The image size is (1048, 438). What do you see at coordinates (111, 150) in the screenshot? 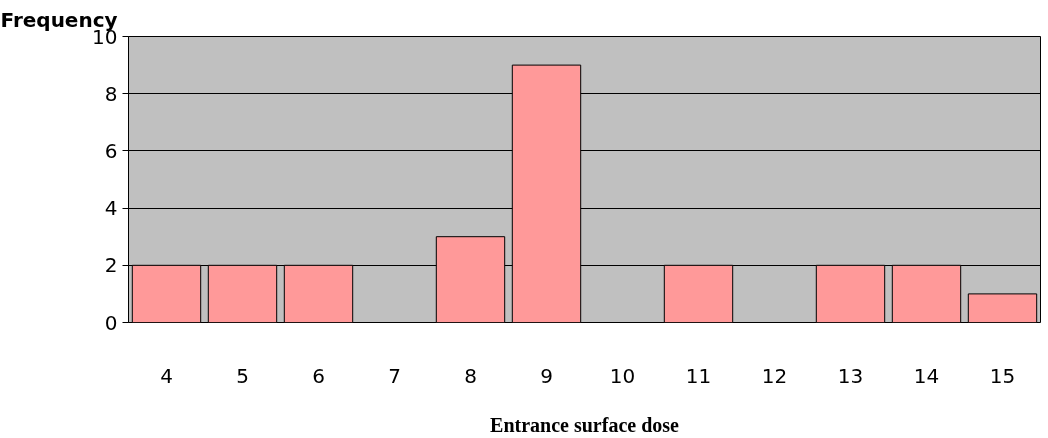
I see `y-tick-label: 6` at bounding box center [111, 150].